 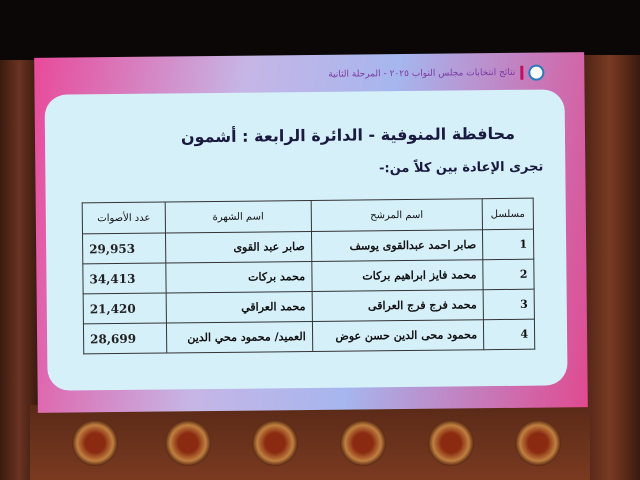 I want to click on table-cell: 21,420, so click(x=125, y=308).